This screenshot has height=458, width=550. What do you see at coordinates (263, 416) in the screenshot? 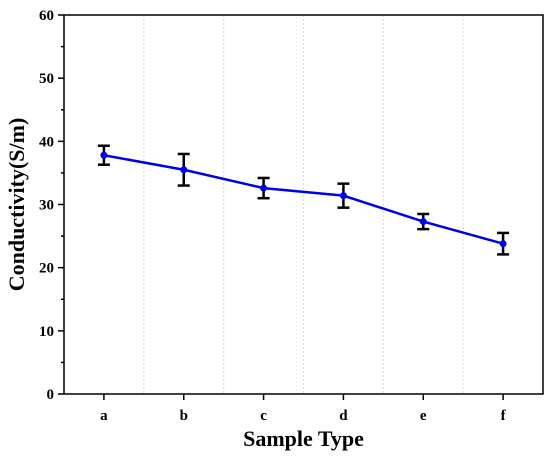
I see `x-tick-label: c` at bounding box center [263, 416].